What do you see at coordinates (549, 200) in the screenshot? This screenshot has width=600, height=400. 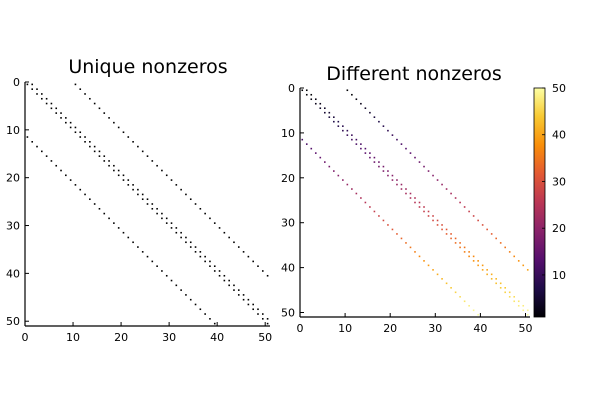 I see `colorbar: 10 20 30 40 50` at bounding box center [549, 200].